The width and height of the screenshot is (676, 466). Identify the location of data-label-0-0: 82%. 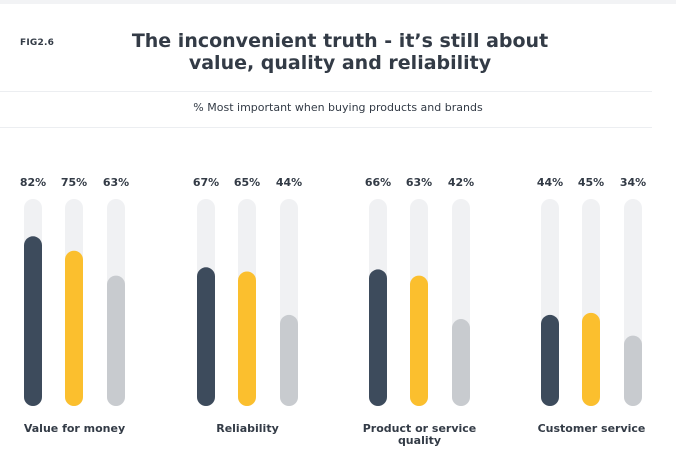
(33, 182).